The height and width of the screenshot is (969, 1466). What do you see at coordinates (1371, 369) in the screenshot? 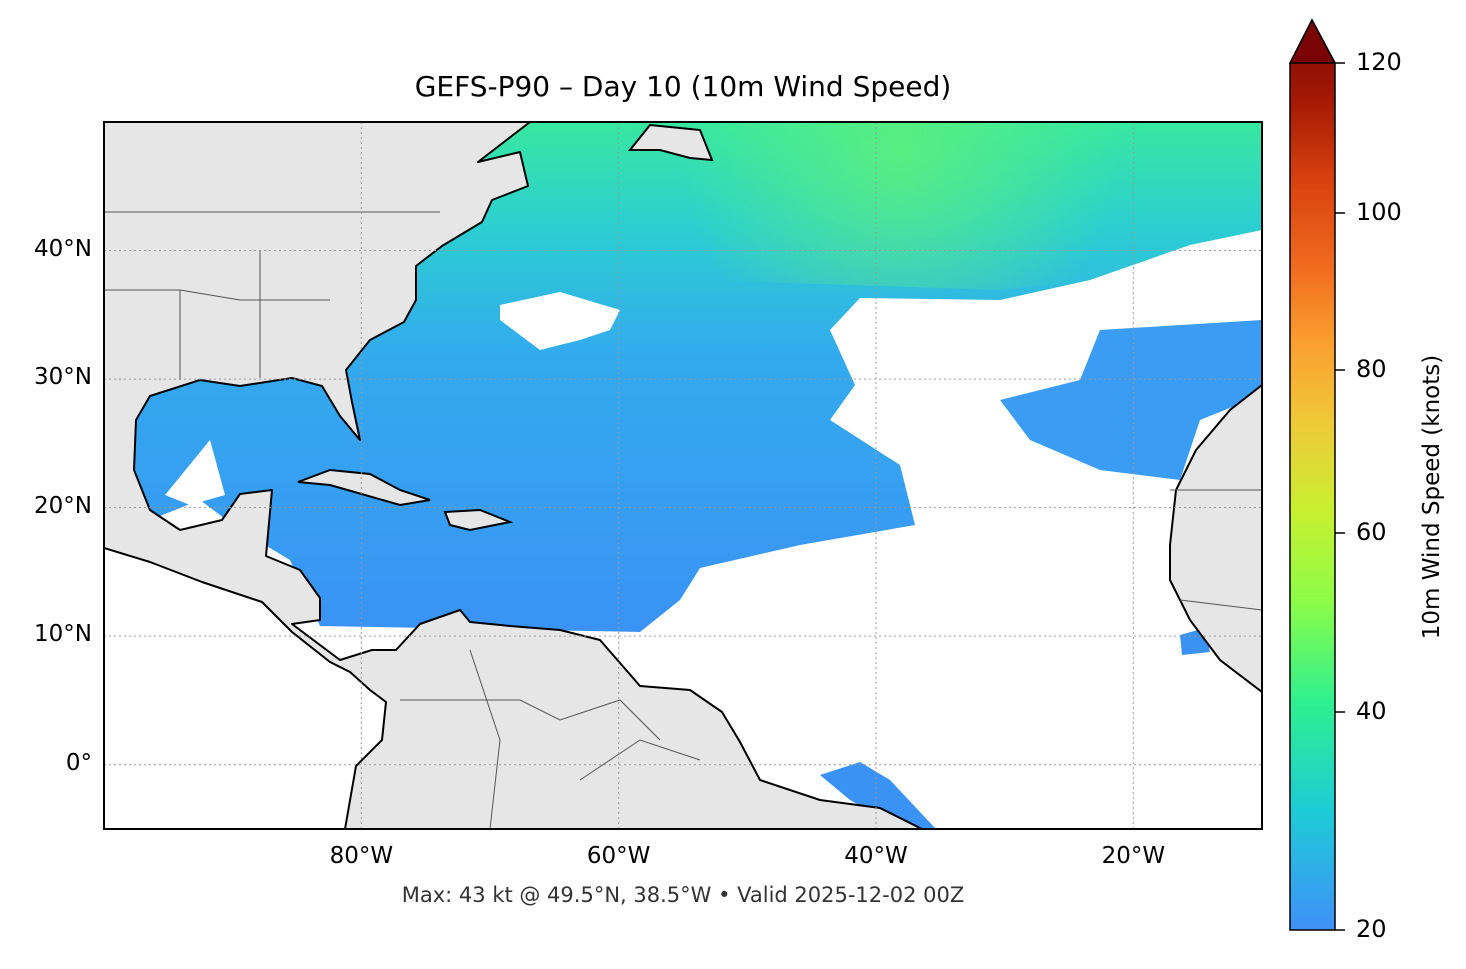
I see `colorbar-tick-label: 80` at bounding box center [1371, 369].